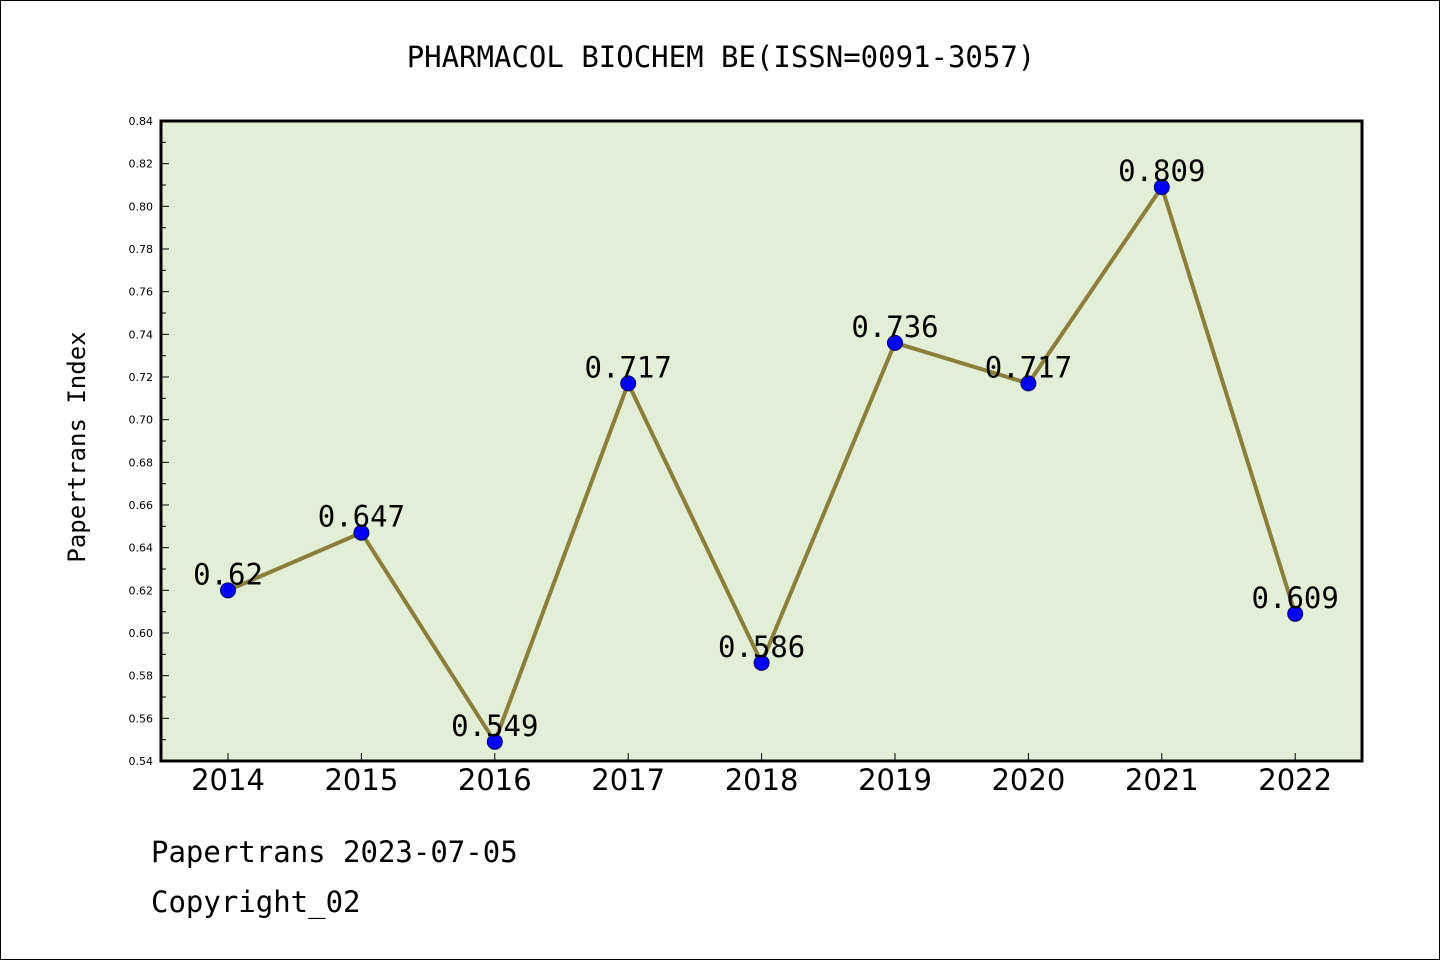  I want to click on chart-title: PHARMACOL BIOCHEM BE(ISSN=0091-3057), so click(721, 57).